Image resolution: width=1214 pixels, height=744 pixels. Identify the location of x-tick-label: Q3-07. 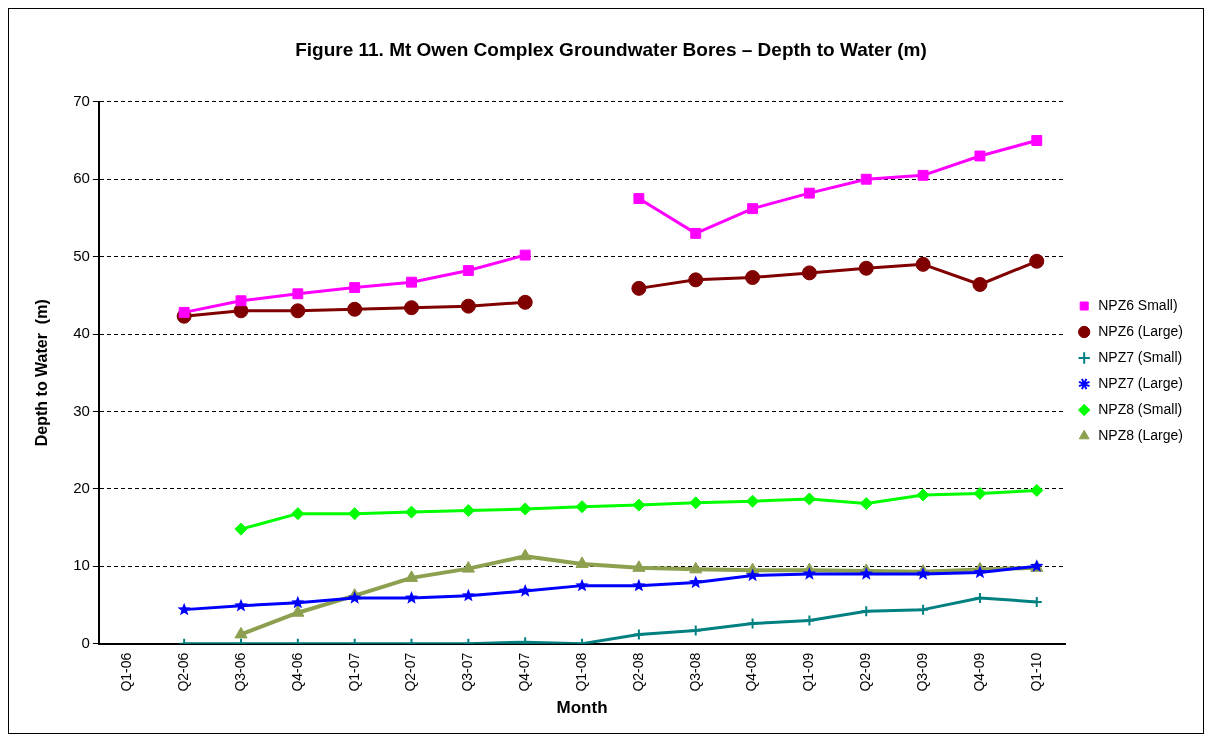
(467, 672).